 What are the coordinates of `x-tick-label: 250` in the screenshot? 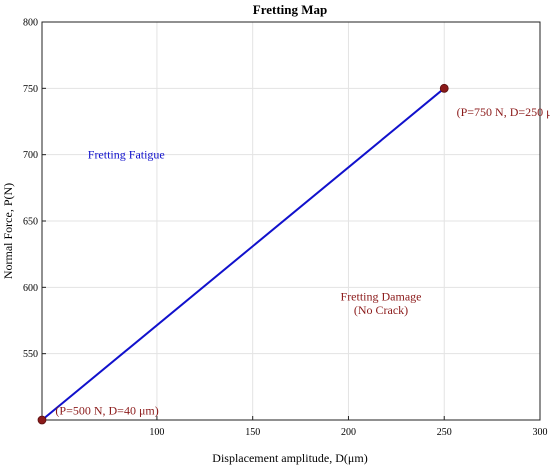 It's located at (444, 432).